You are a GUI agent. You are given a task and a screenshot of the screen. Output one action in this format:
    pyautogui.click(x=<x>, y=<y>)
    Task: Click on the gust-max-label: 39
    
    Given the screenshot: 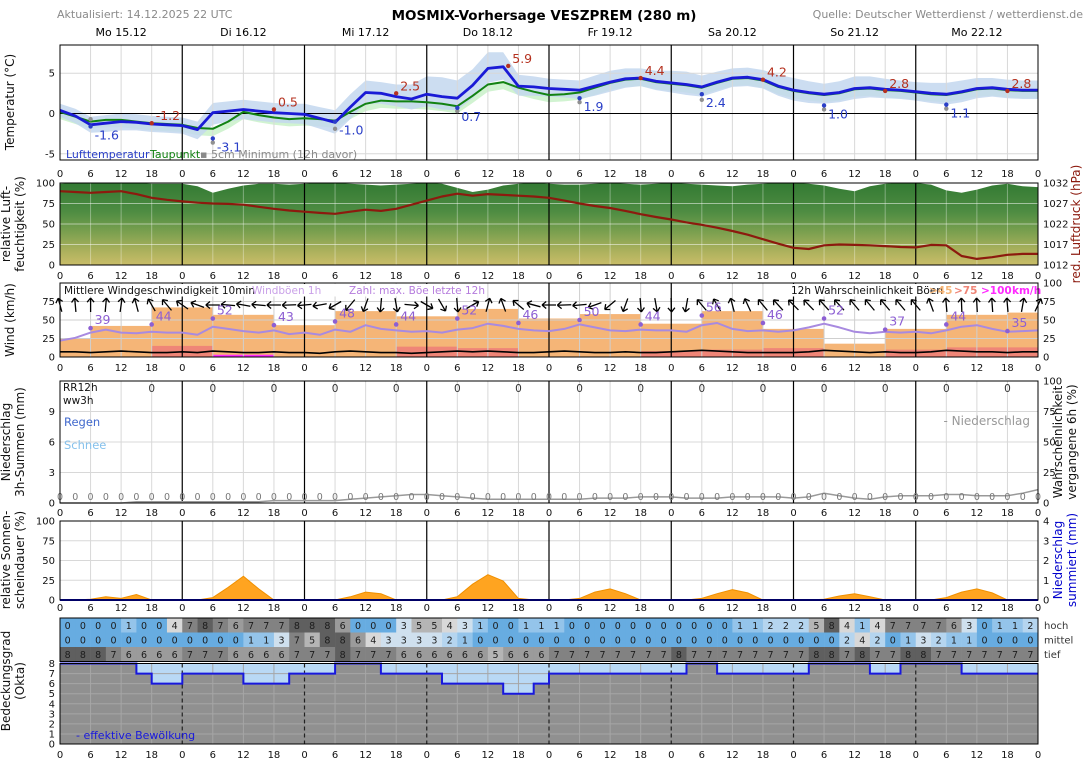 What is the action you would take?
    pyautogui.click(x=103, y=319)
    